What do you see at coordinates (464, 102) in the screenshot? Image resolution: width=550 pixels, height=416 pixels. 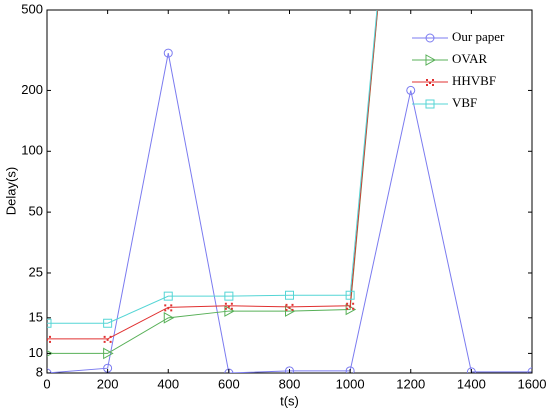 I see `legend-label: VBF` at bounding box center [464, 102].